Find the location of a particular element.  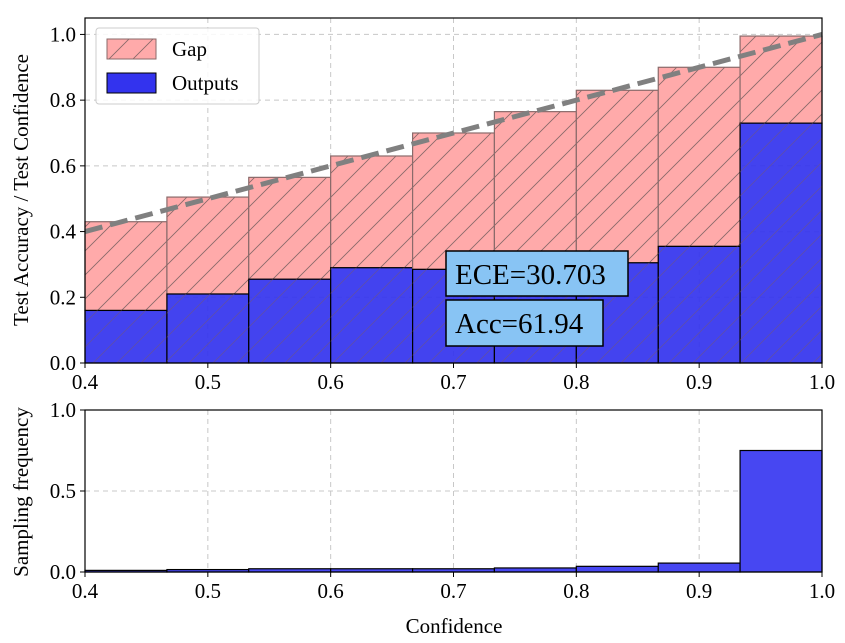

top-y-axis: 0.0 0.2 0.4 0.6 0.8 1.0 is located at coordinates (67, 198).